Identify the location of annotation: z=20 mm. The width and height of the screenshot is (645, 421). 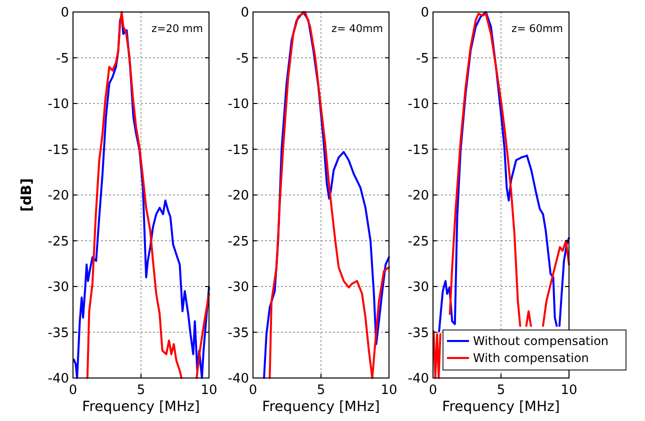
(177, 29).